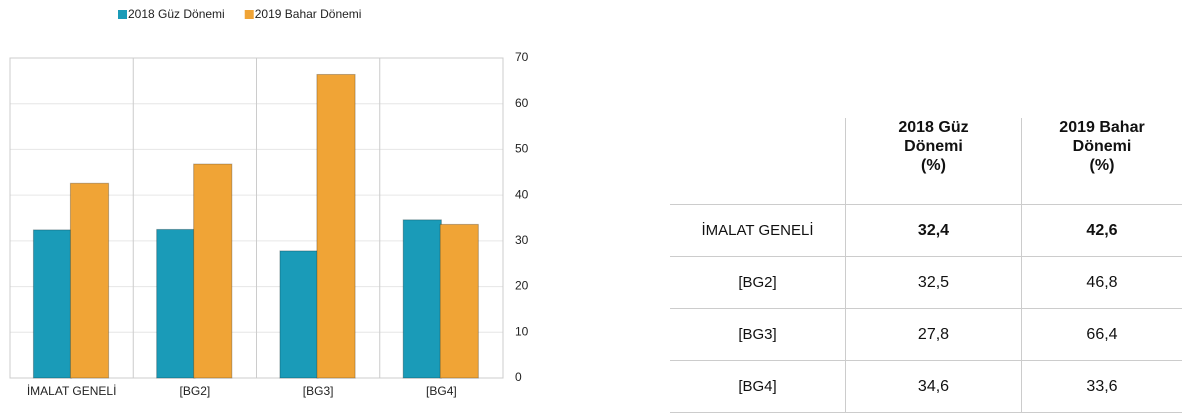 Image resolution: width=1192 pixels, height=414 pixels. I want to click on header-cell: 2018 Güz Dönemi (%), so click(933, 161).